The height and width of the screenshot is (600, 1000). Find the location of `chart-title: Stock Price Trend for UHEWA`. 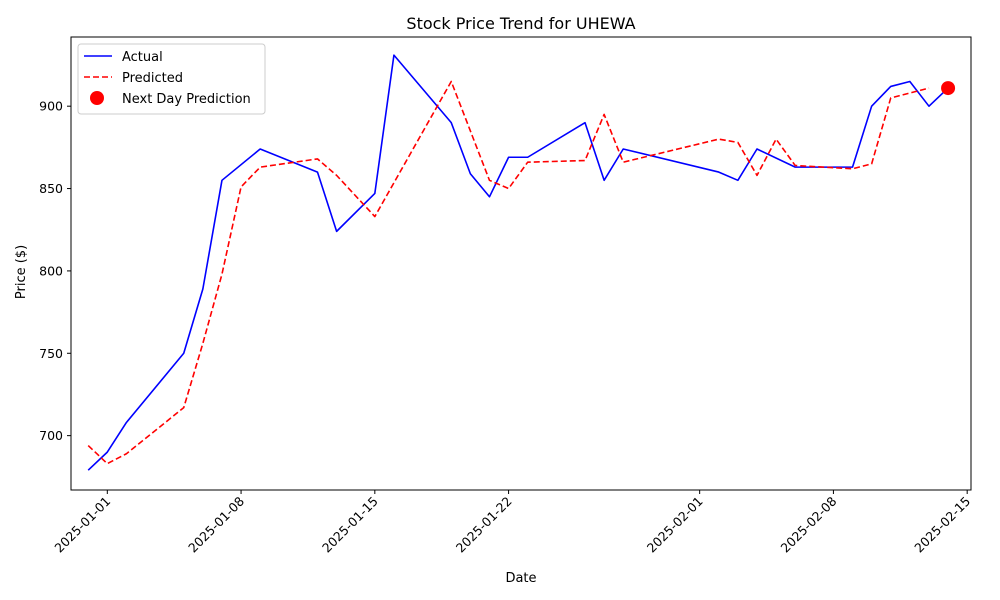

chart-title: Stock Price Trend for UHEWA is located at coordinates (520, 23).